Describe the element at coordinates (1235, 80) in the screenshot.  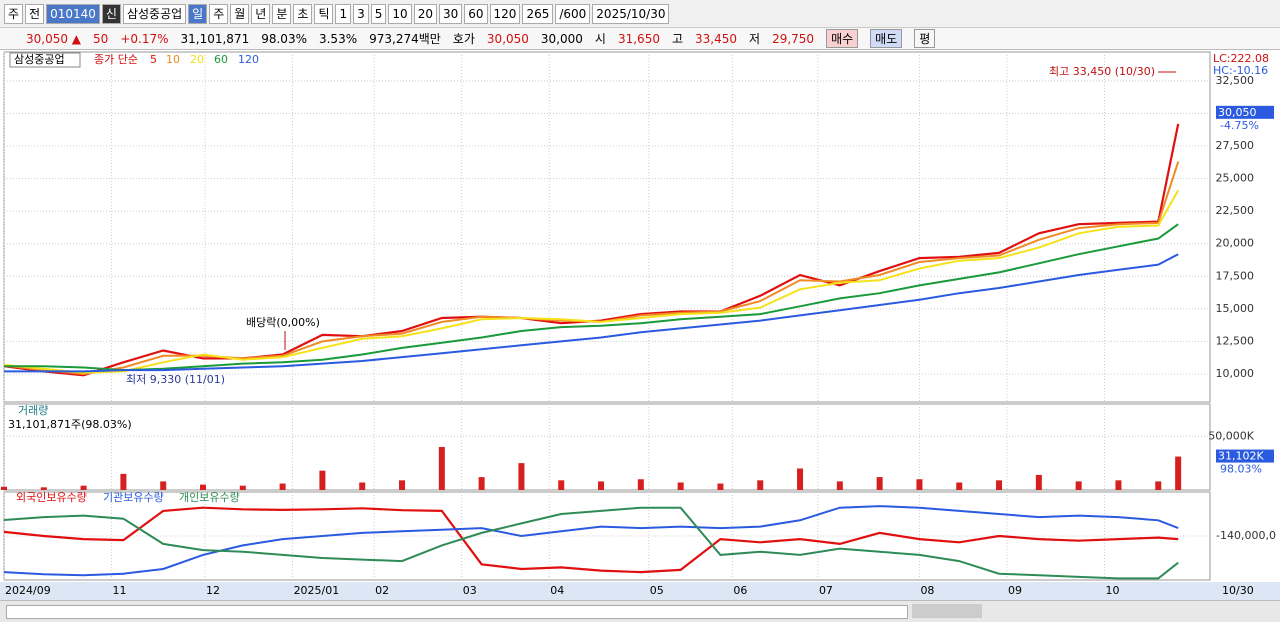
I see `y-tick-label: 32,500` at that location.